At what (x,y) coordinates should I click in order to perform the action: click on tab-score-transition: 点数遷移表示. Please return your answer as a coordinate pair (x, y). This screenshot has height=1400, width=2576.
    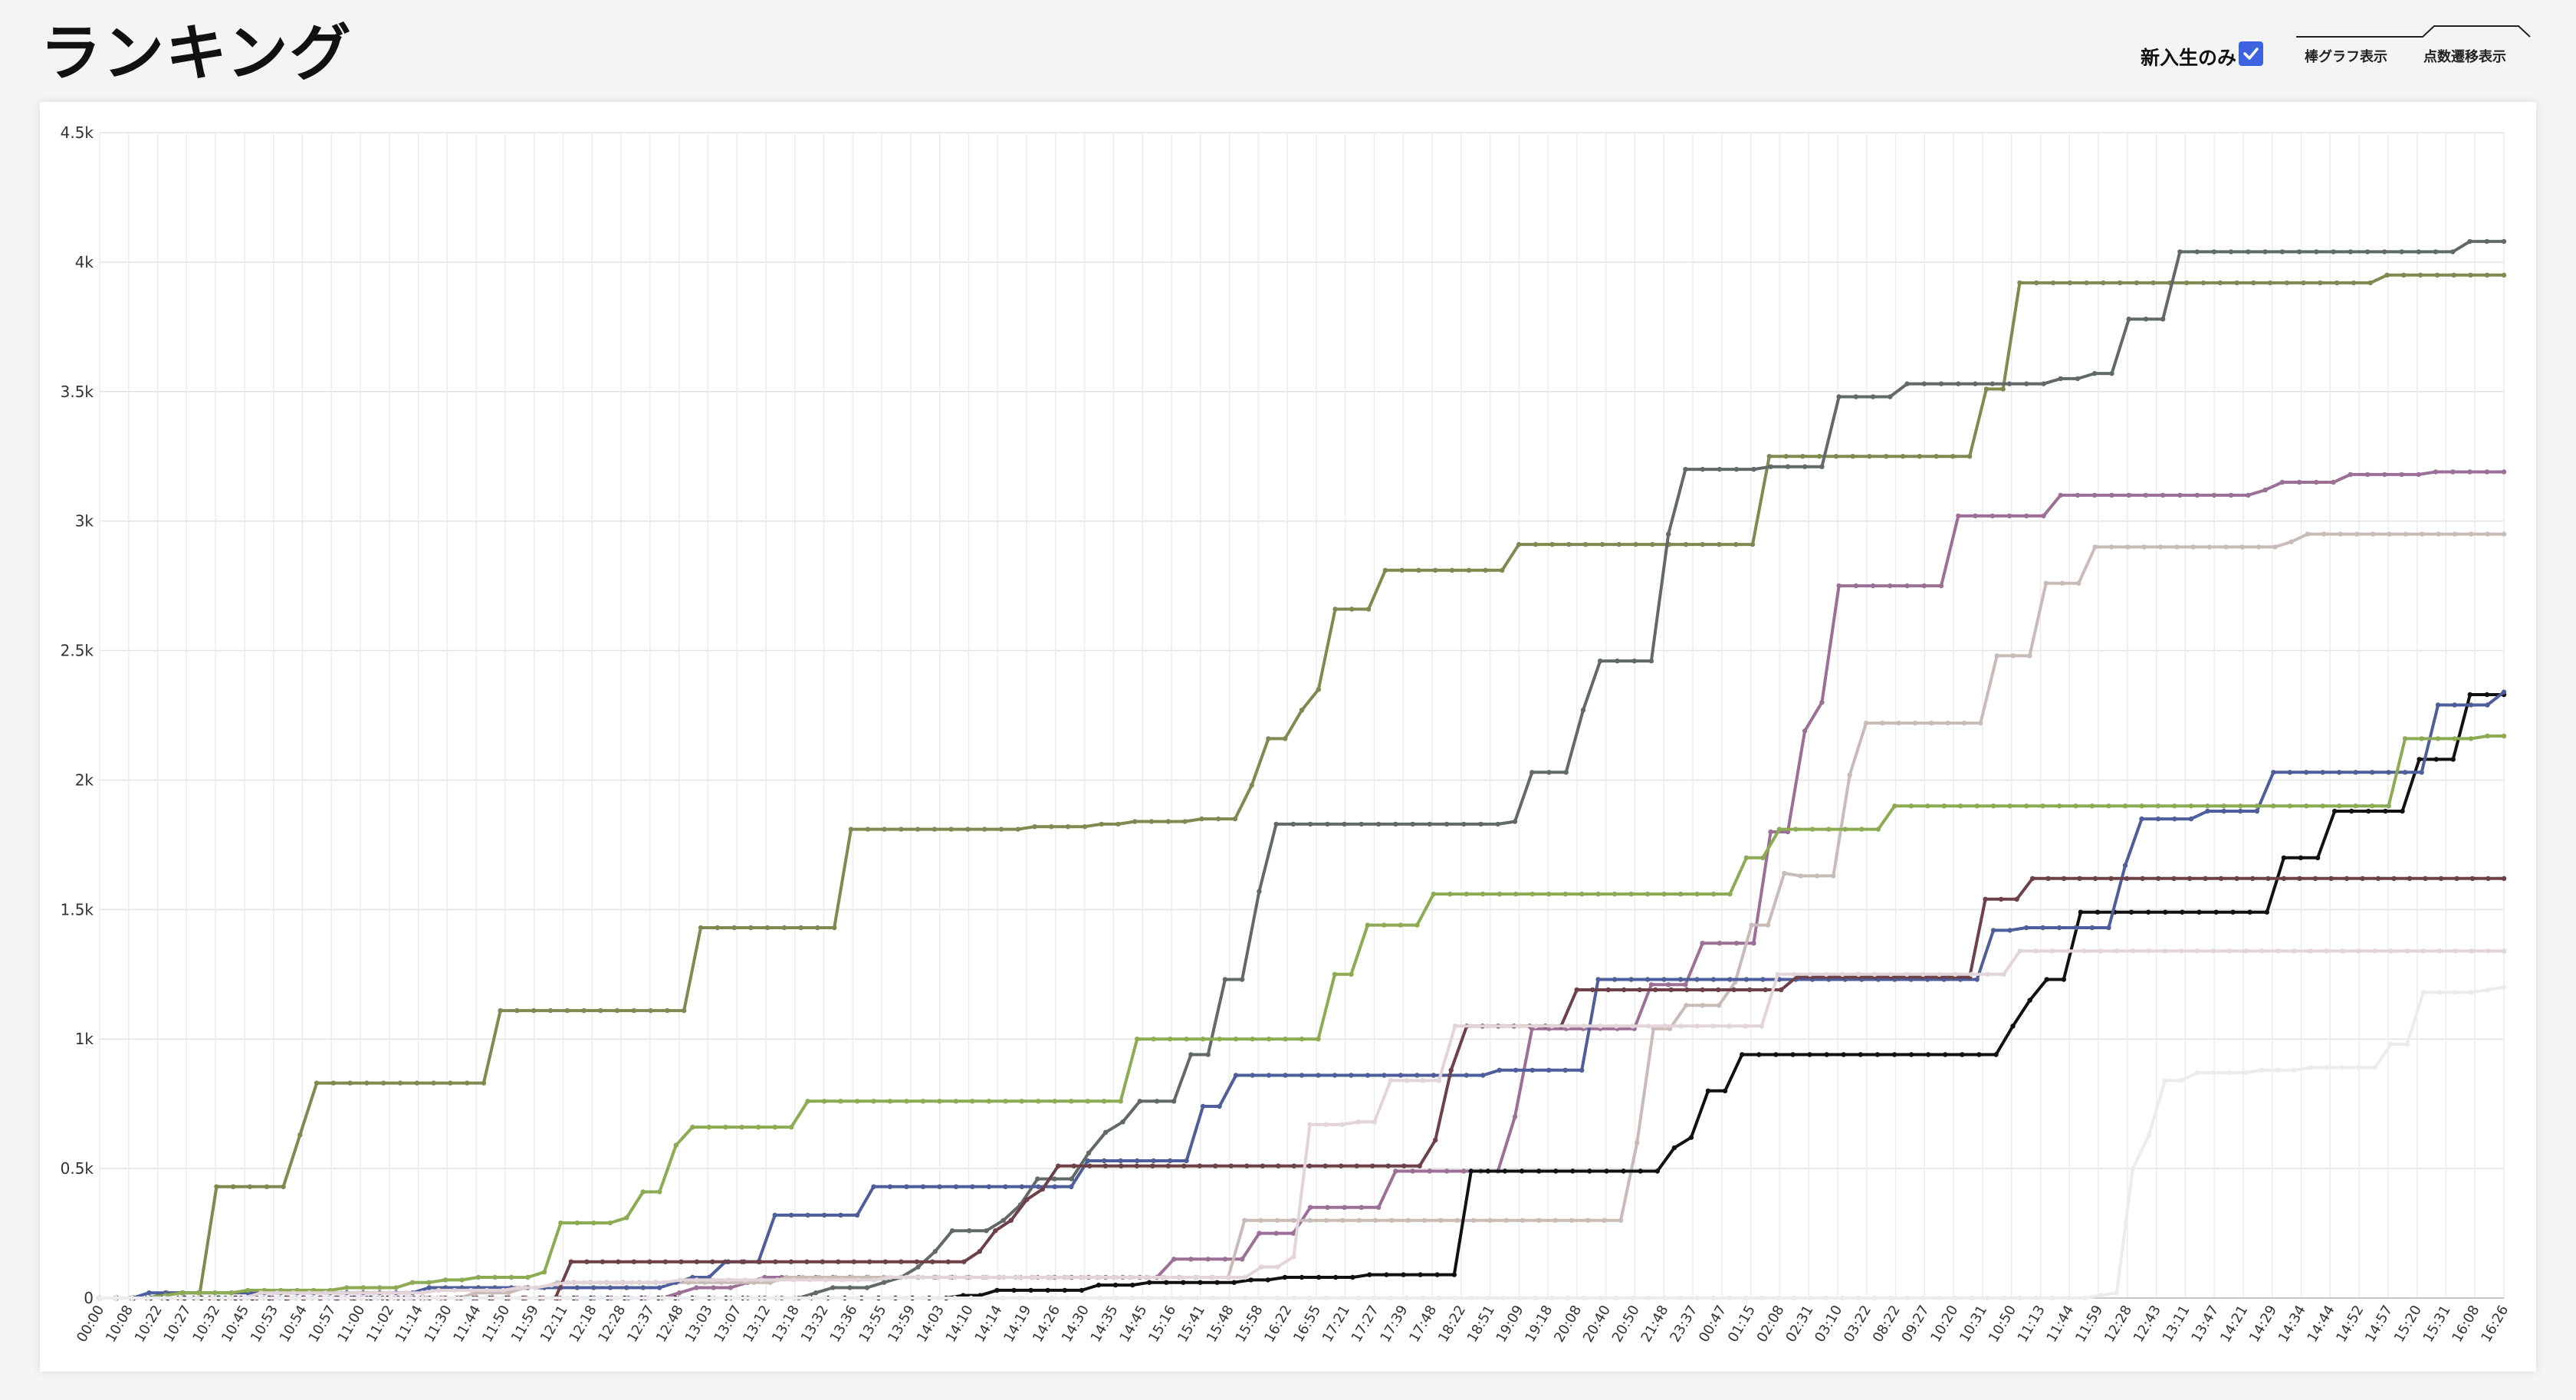
    Looking at the image, I should click on (2465, 57).